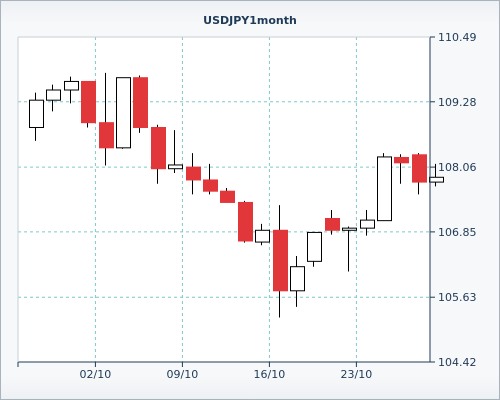  I want to click on x-tick-label: 23/10, so click(357, 374).